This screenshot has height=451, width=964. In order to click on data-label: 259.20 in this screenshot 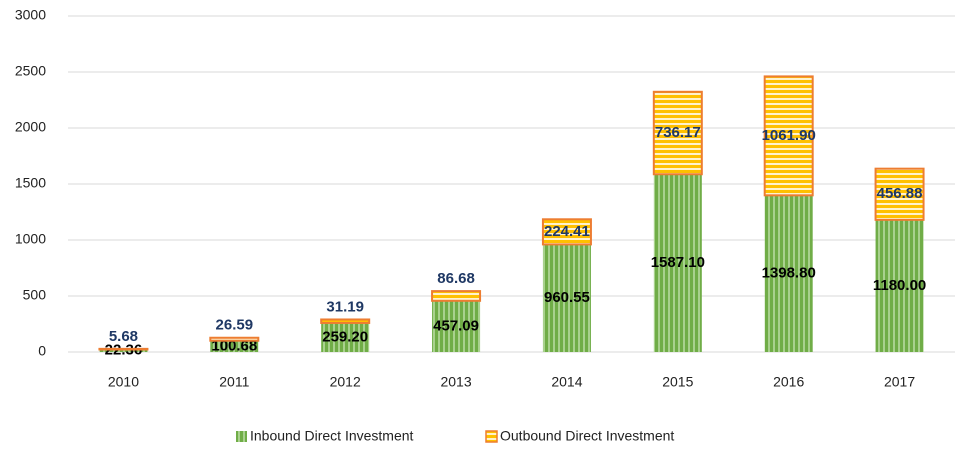, I will do `click(345, 336)`.